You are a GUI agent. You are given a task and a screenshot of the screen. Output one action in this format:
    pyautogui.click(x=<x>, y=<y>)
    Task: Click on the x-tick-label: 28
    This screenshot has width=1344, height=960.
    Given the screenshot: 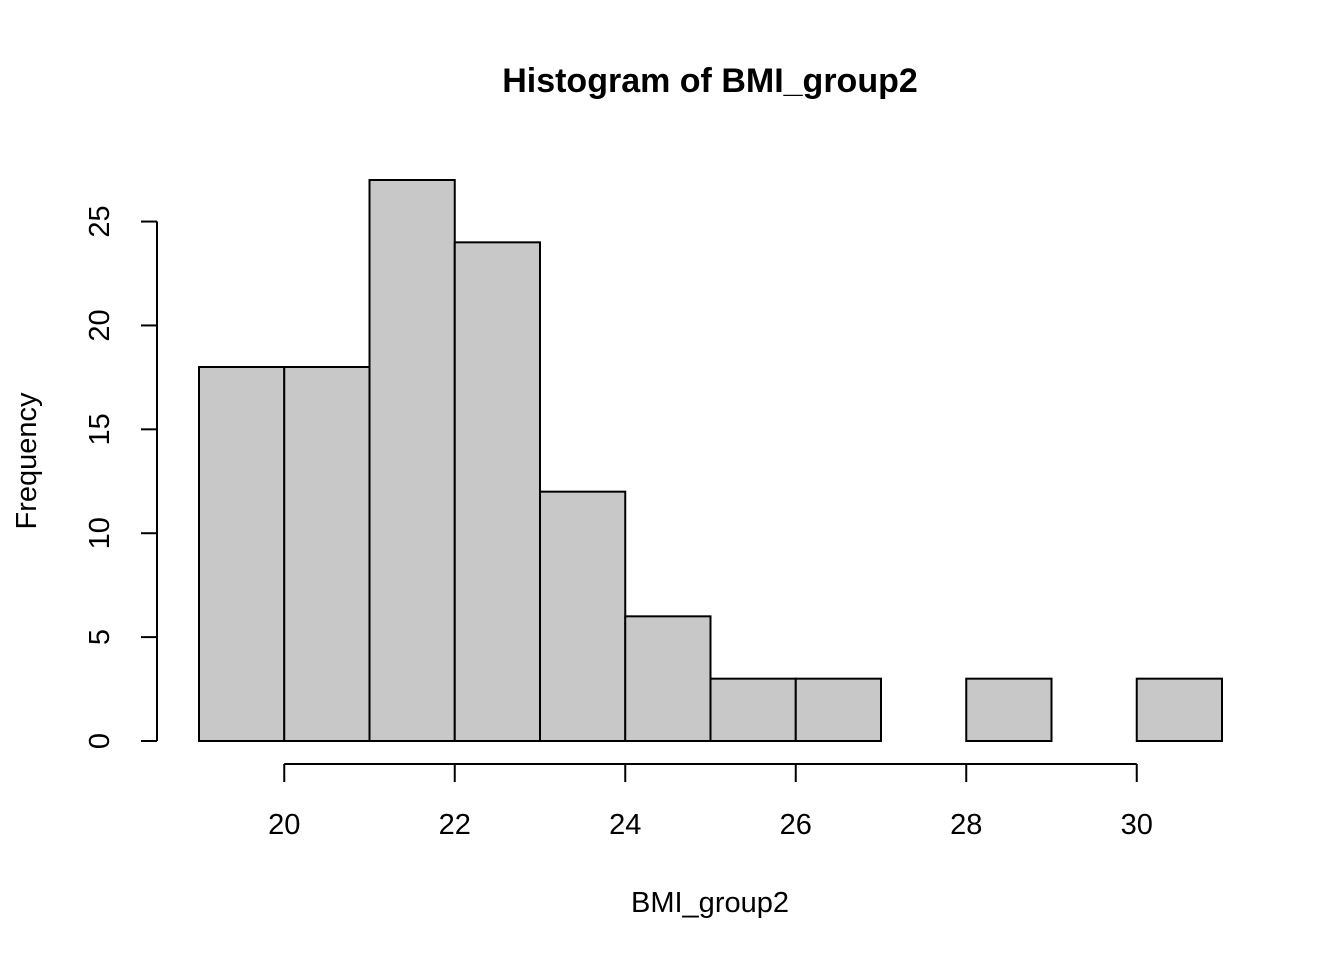 What is the action you would take?
    pyautogui.click(x=966, y=825)
    